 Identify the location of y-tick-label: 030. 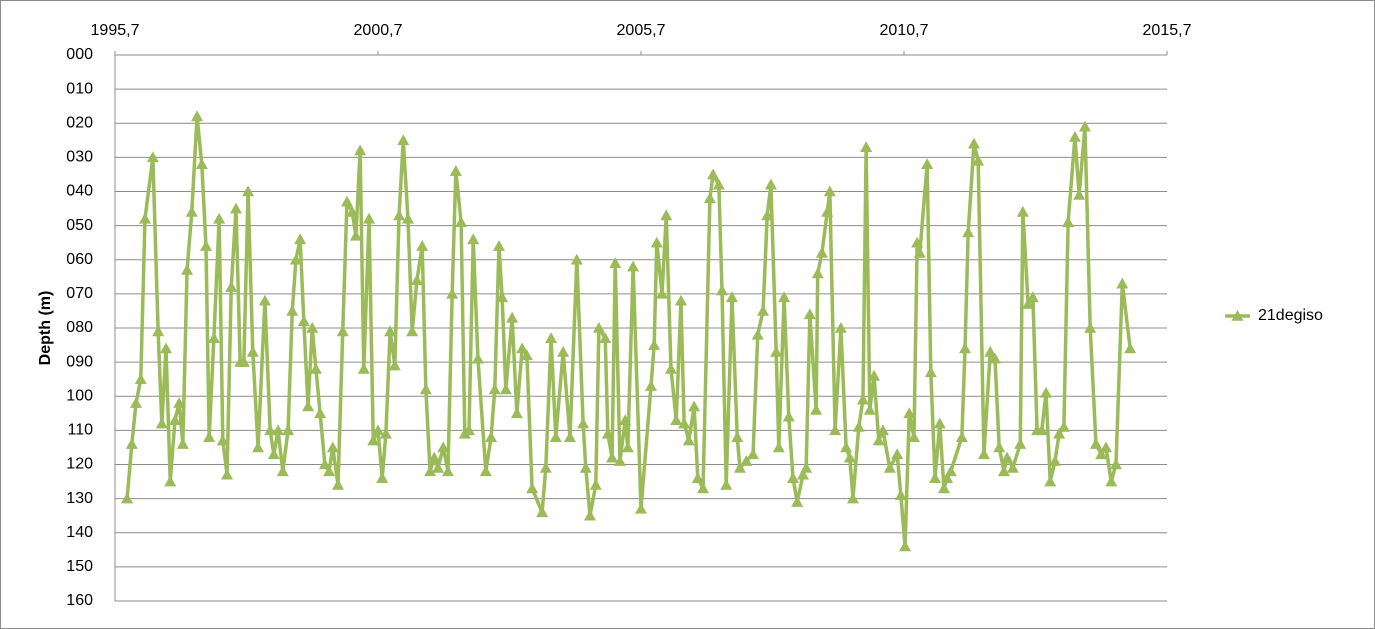
(79, 157).